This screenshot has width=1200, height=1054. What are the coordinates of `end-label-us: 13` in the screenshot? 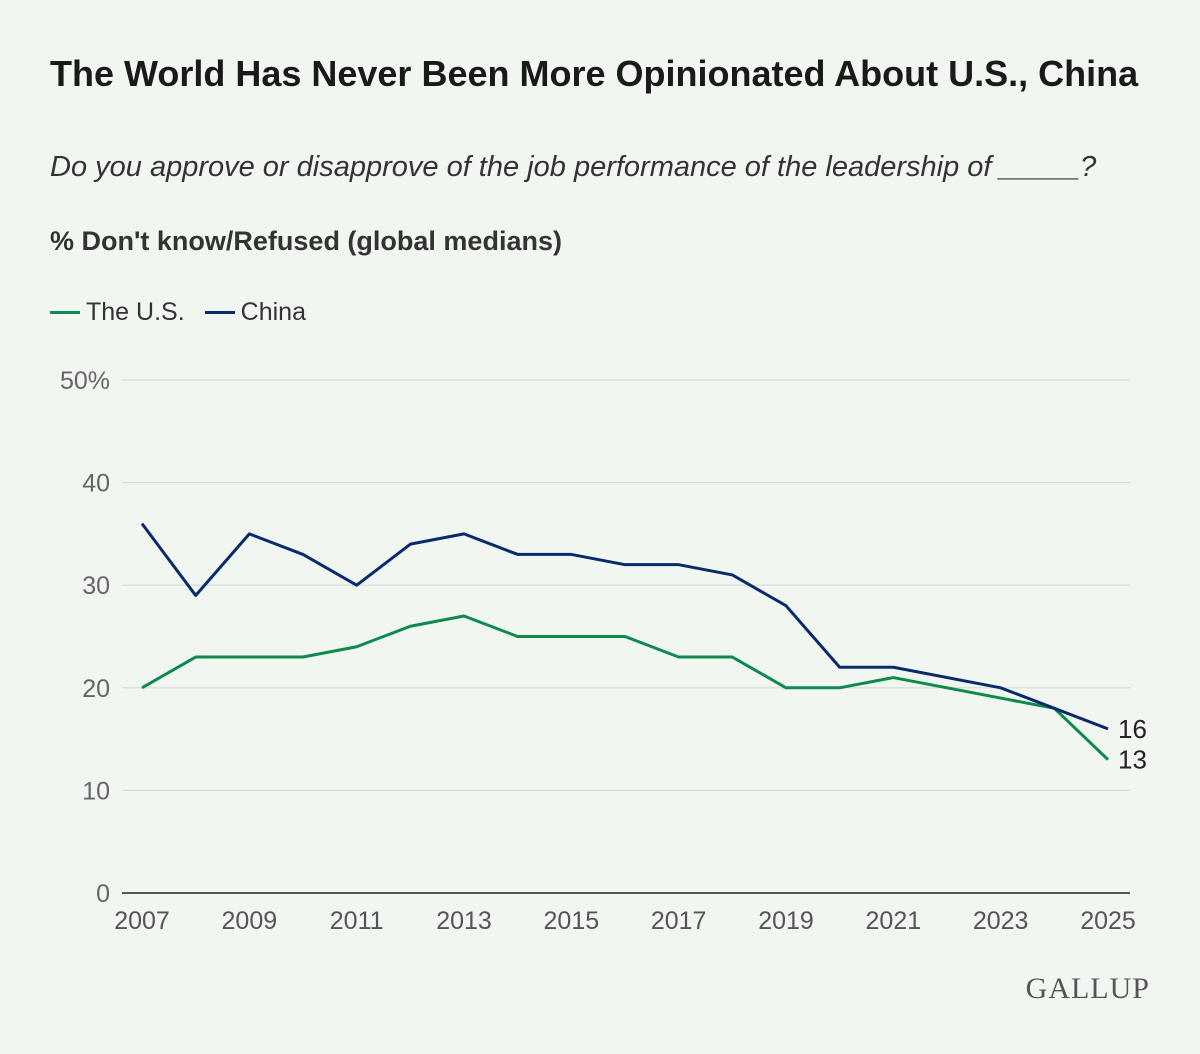 It's located at (1132, 760).